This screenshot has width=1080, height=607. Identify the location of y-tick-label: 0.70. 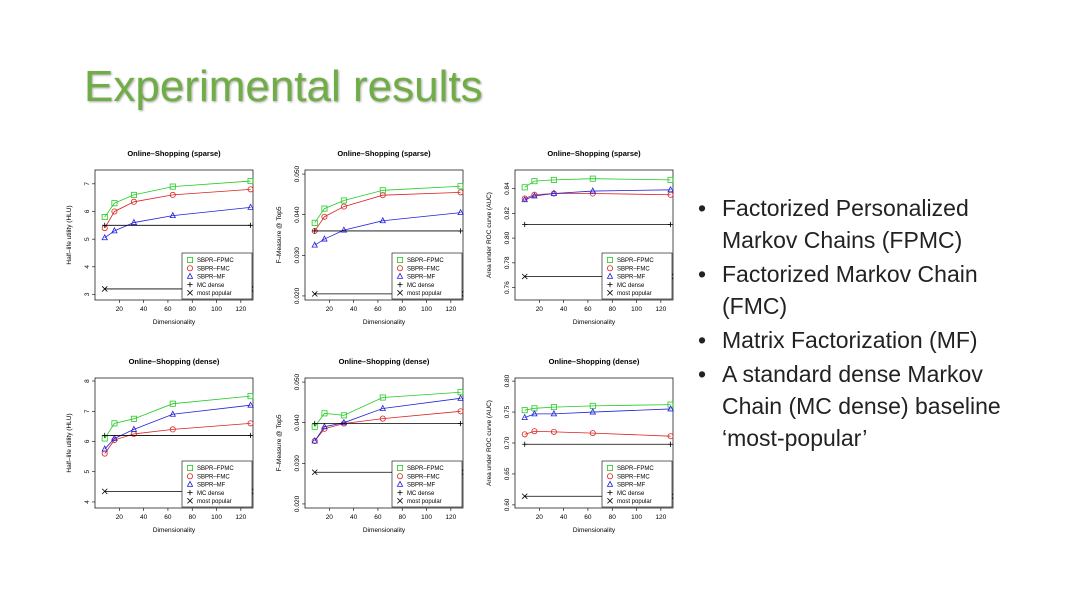
(507, 442).